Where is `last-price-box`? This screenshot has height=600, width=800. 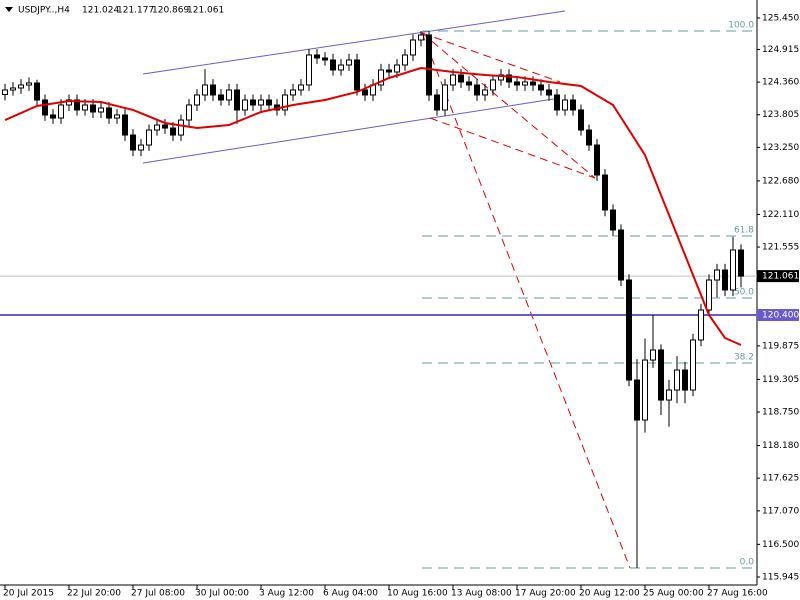 last-price-box is located at coordinates (778, 276).